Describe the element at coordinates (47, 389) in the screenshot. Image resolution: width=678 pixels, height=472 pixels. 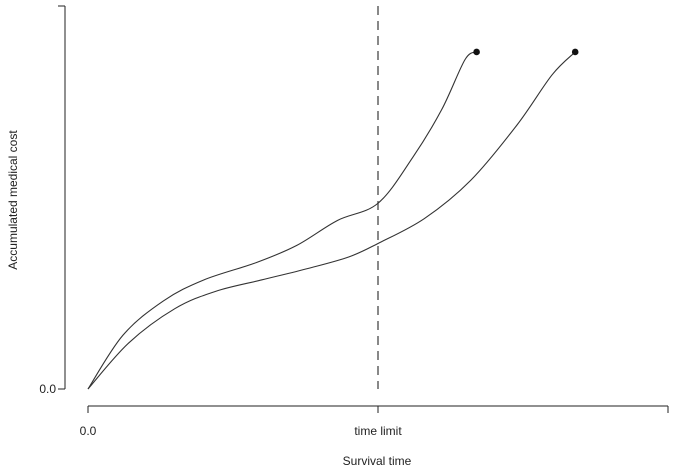
I see `y-tick-label-0: 0.0` at that location.